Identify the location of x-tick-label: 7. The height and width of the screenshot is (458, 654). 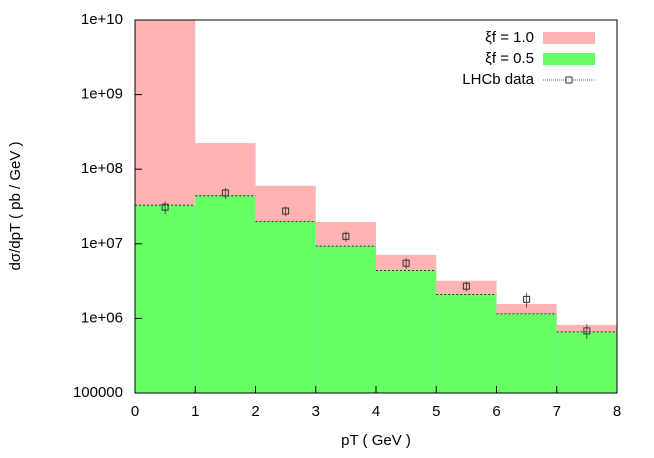
(557, 411).